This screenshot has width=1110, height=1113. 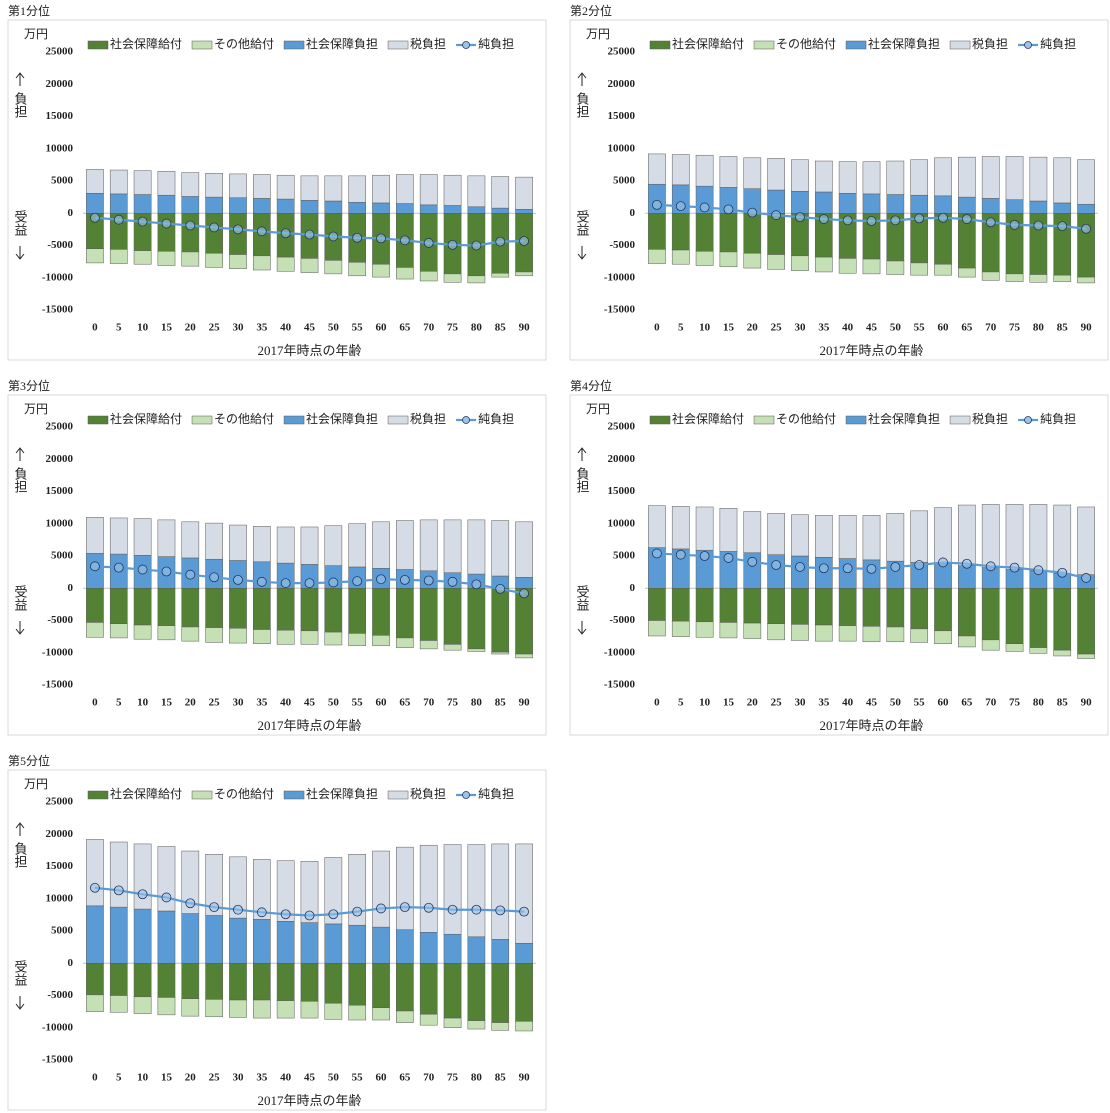 I want to click on x-tick-label: 45, so click(x=310, y=1078).